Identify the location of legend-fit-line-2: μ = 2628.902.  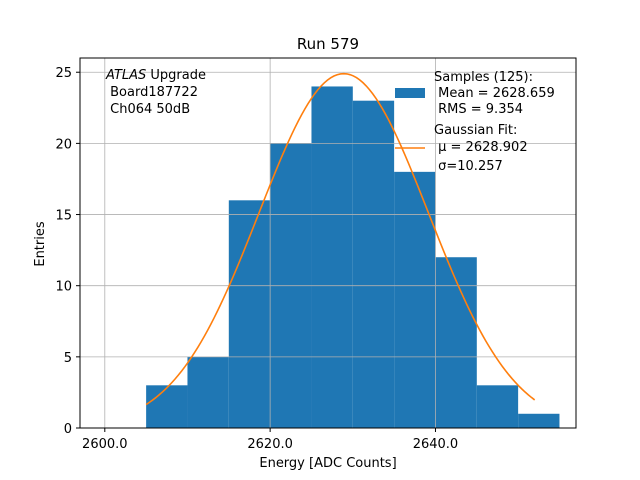
(481, 147).